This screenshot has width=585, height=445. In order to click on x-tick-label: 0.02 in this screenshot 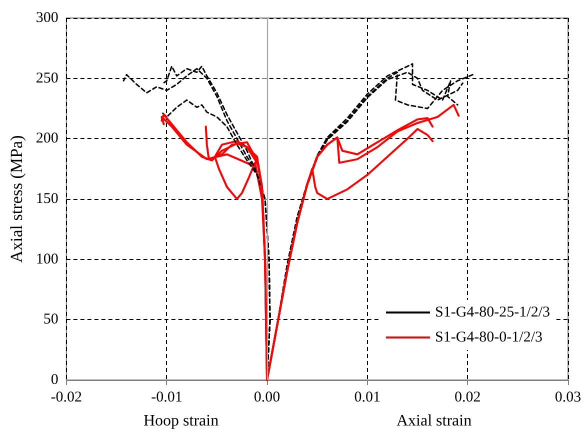, I will do `click(467, 398)`.